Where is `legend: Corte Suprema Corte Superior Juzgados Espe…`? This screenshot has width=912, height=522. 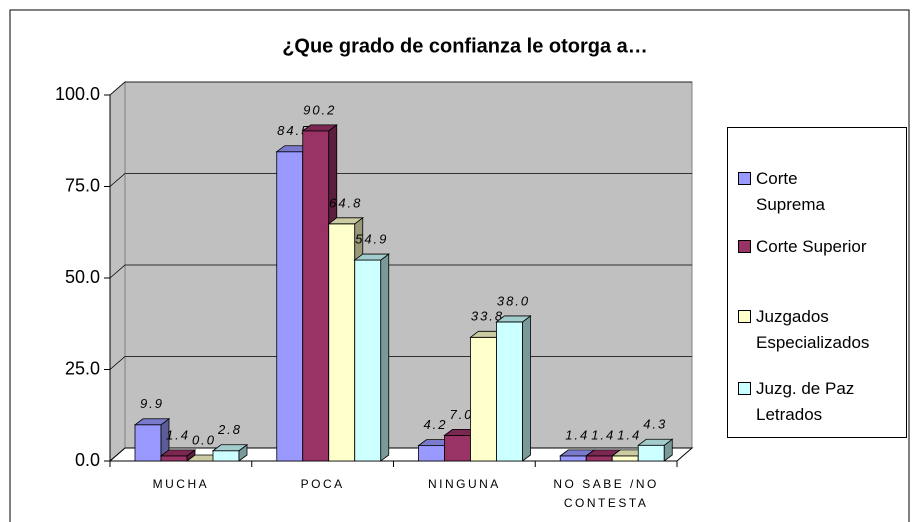
legend: Corte Suprema Corte Superior Juzgados Espe… is located at coordinates (817, 282).